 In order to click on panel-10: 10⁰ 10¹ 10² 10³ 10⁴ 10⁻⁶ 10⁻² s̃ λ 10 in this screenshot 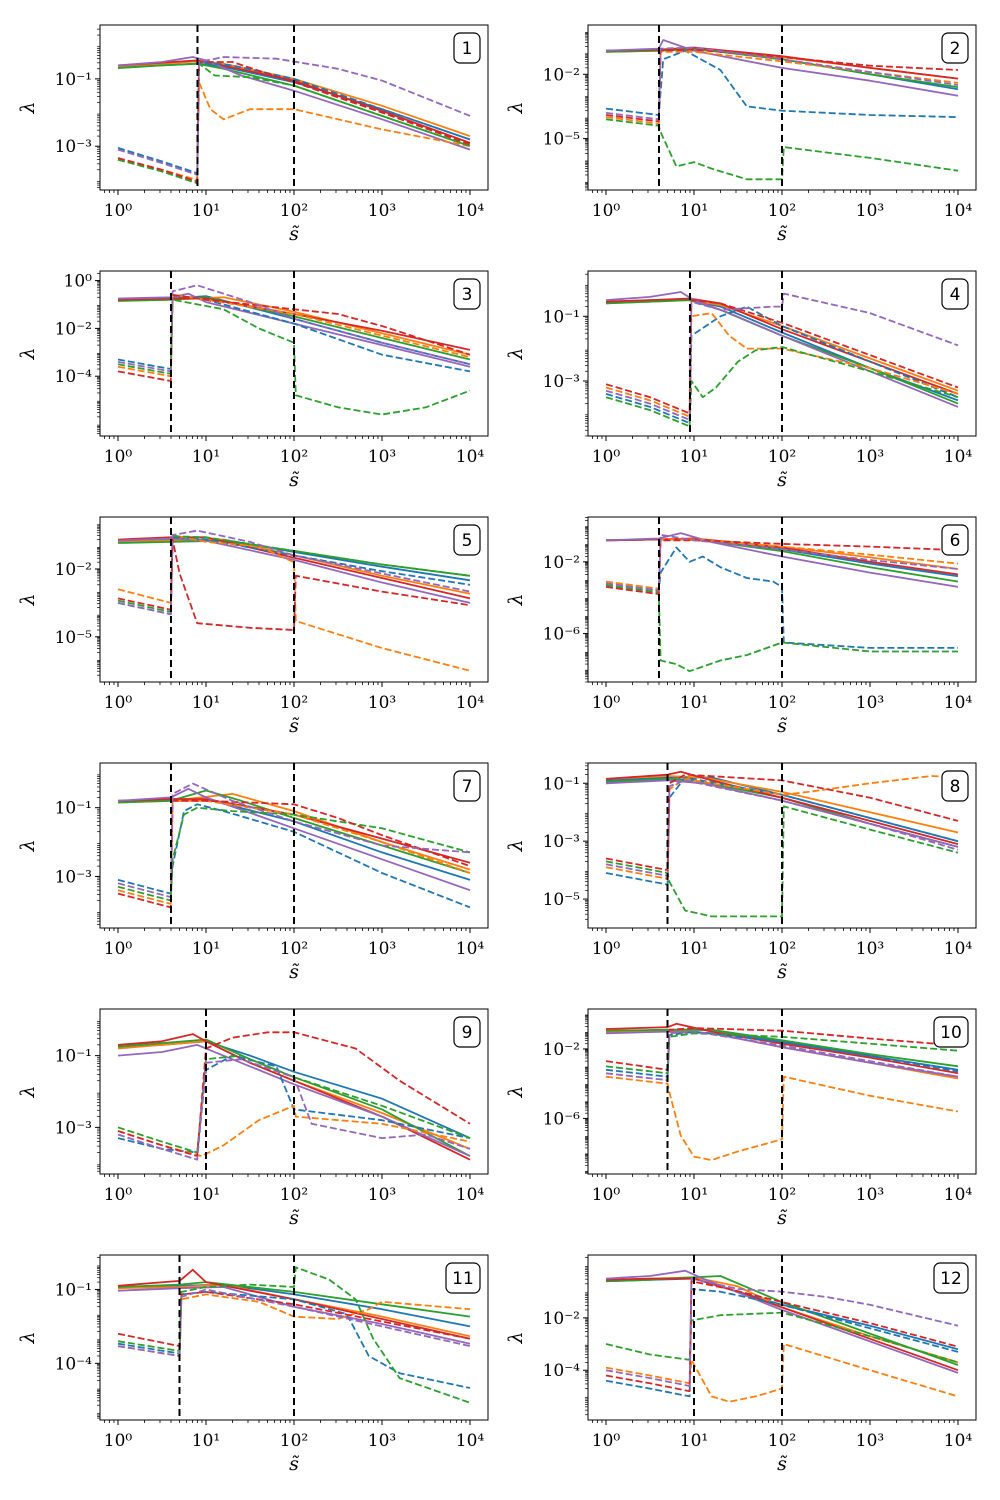, I will do `click(741, 1118)`.